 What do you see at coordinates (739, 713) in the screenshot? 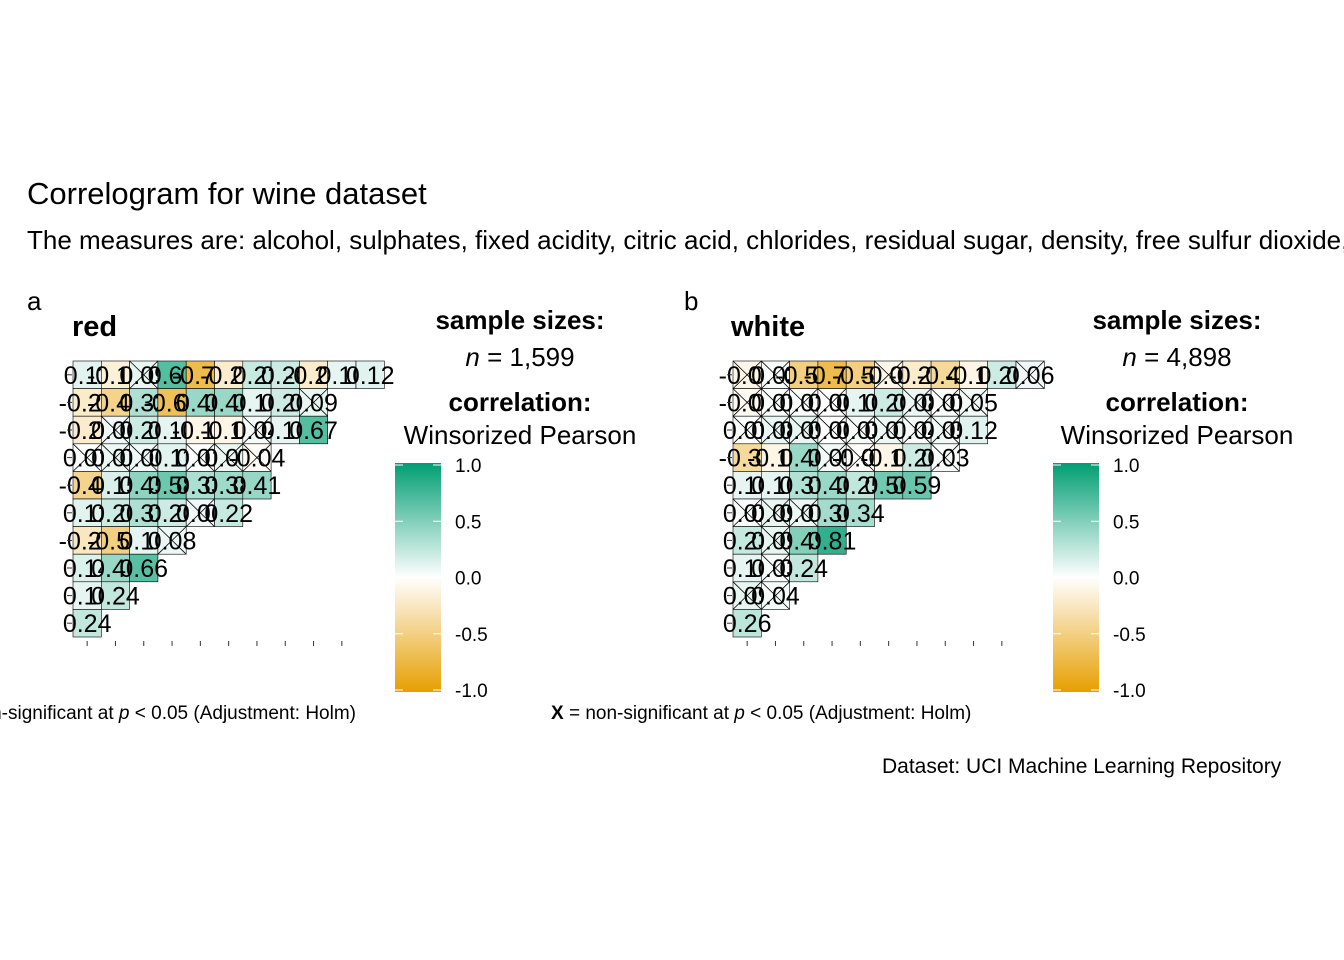
I see `caption-p: p` at bounding box center [739, 713].